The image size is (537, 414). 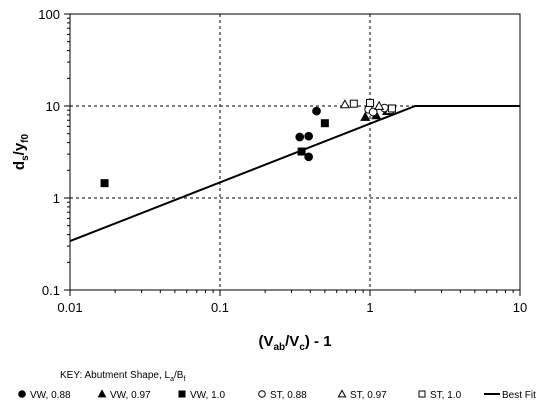 I want to click on key-sub-a: a, so click(x=172, y=379).